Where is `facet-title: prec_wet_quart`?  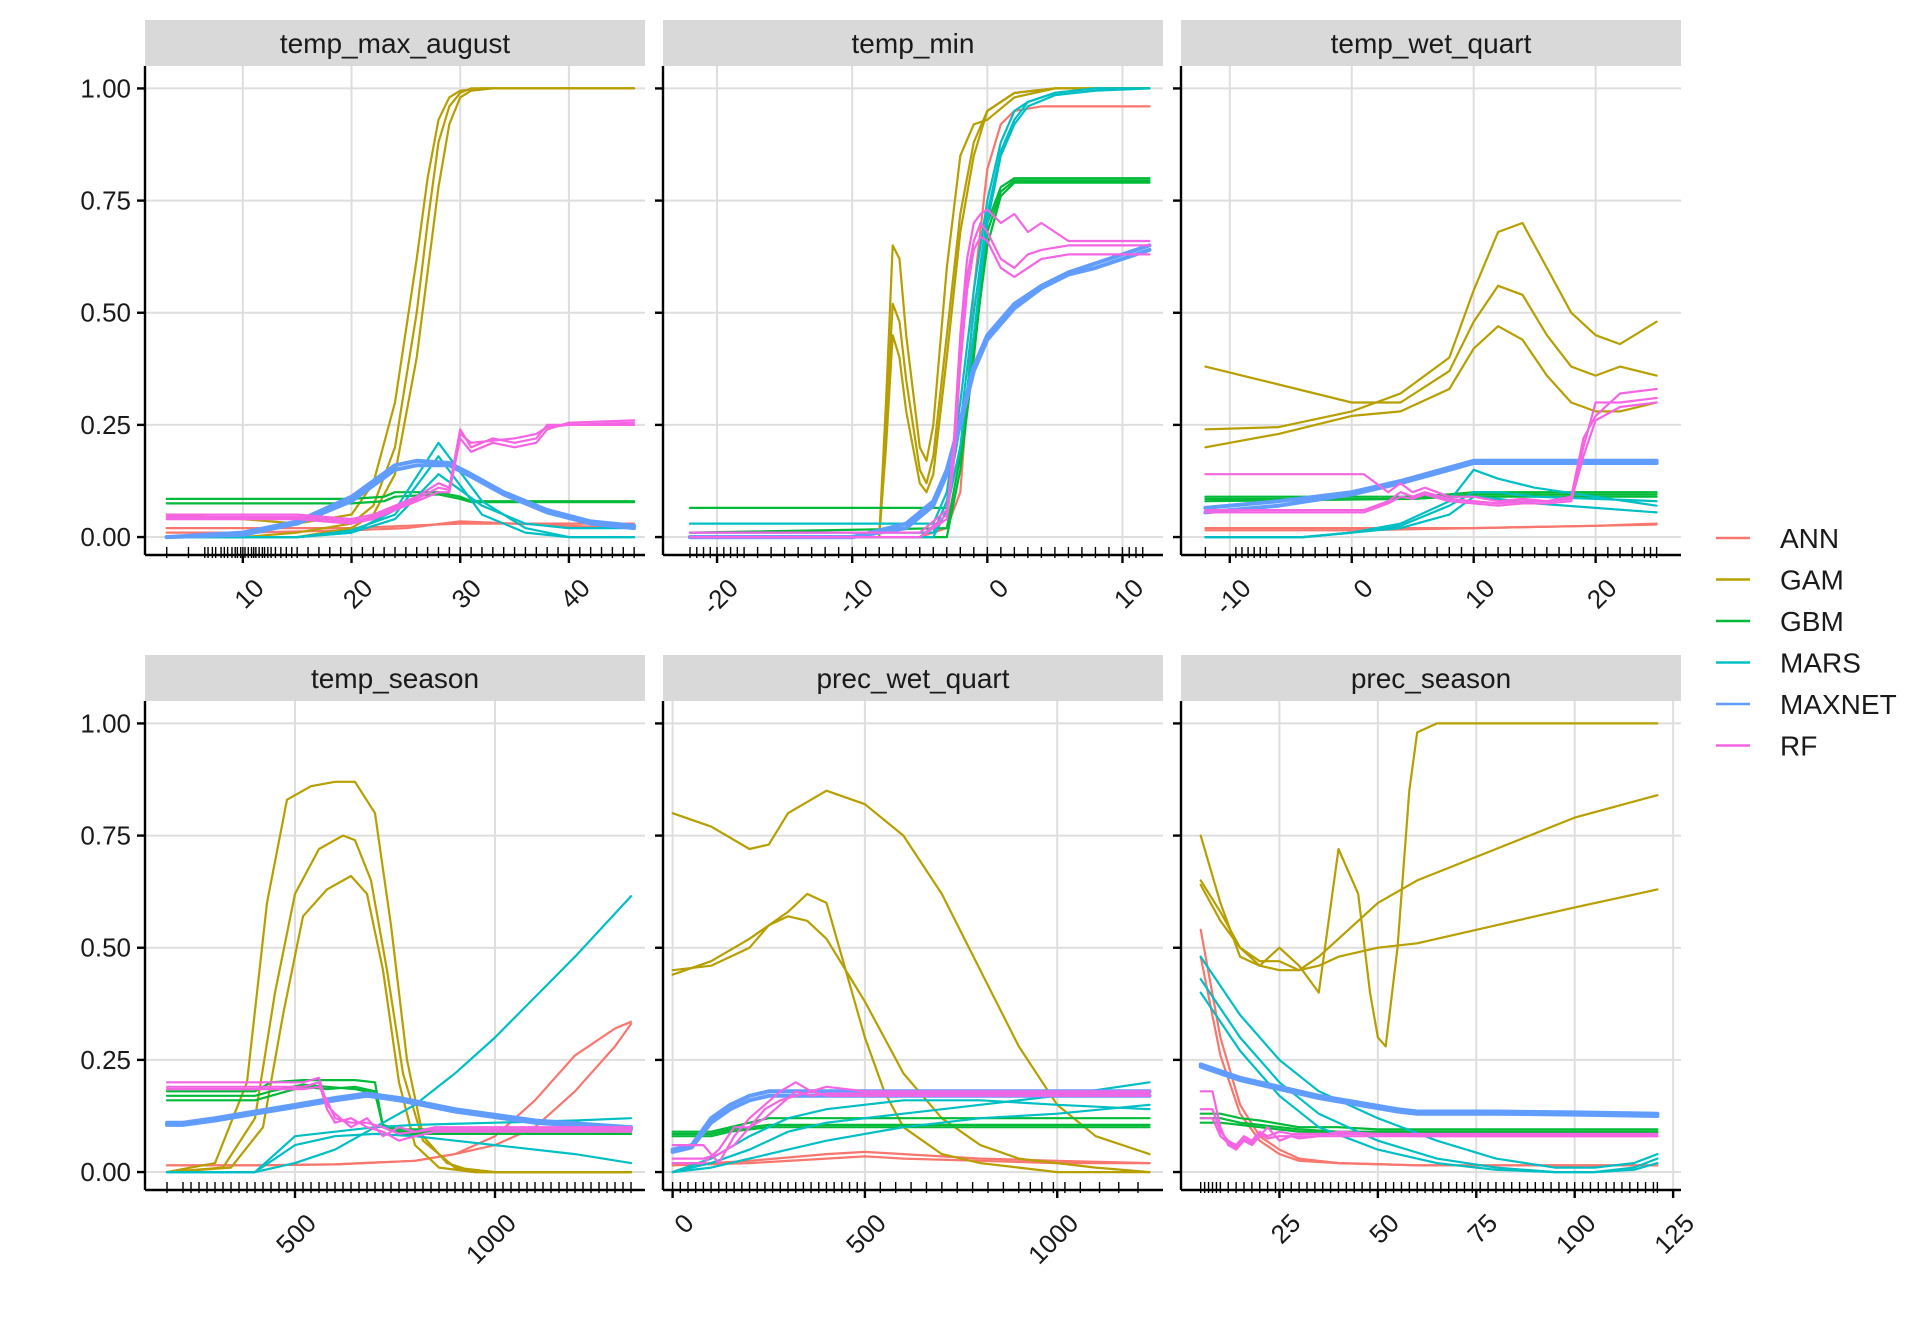
facet-title: prec_wet_quart is located at coordinates (912, 678).